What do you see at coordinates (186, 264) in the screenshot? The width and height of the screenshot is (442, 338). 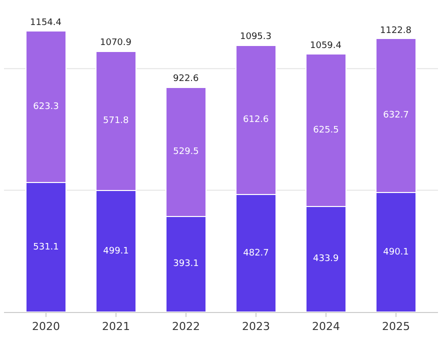 I see `data-label: 393.1` at bounding box center [186, 264].